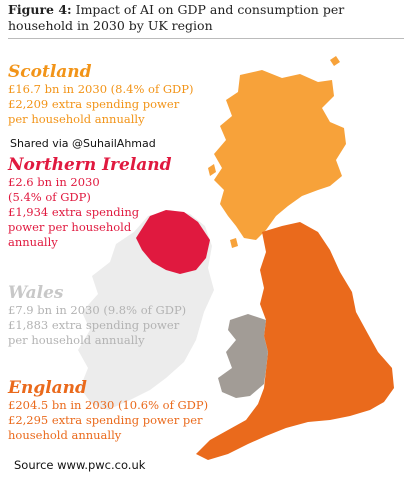  I want to click on region-line: £2,209 extra spending power, so click(94, 104).